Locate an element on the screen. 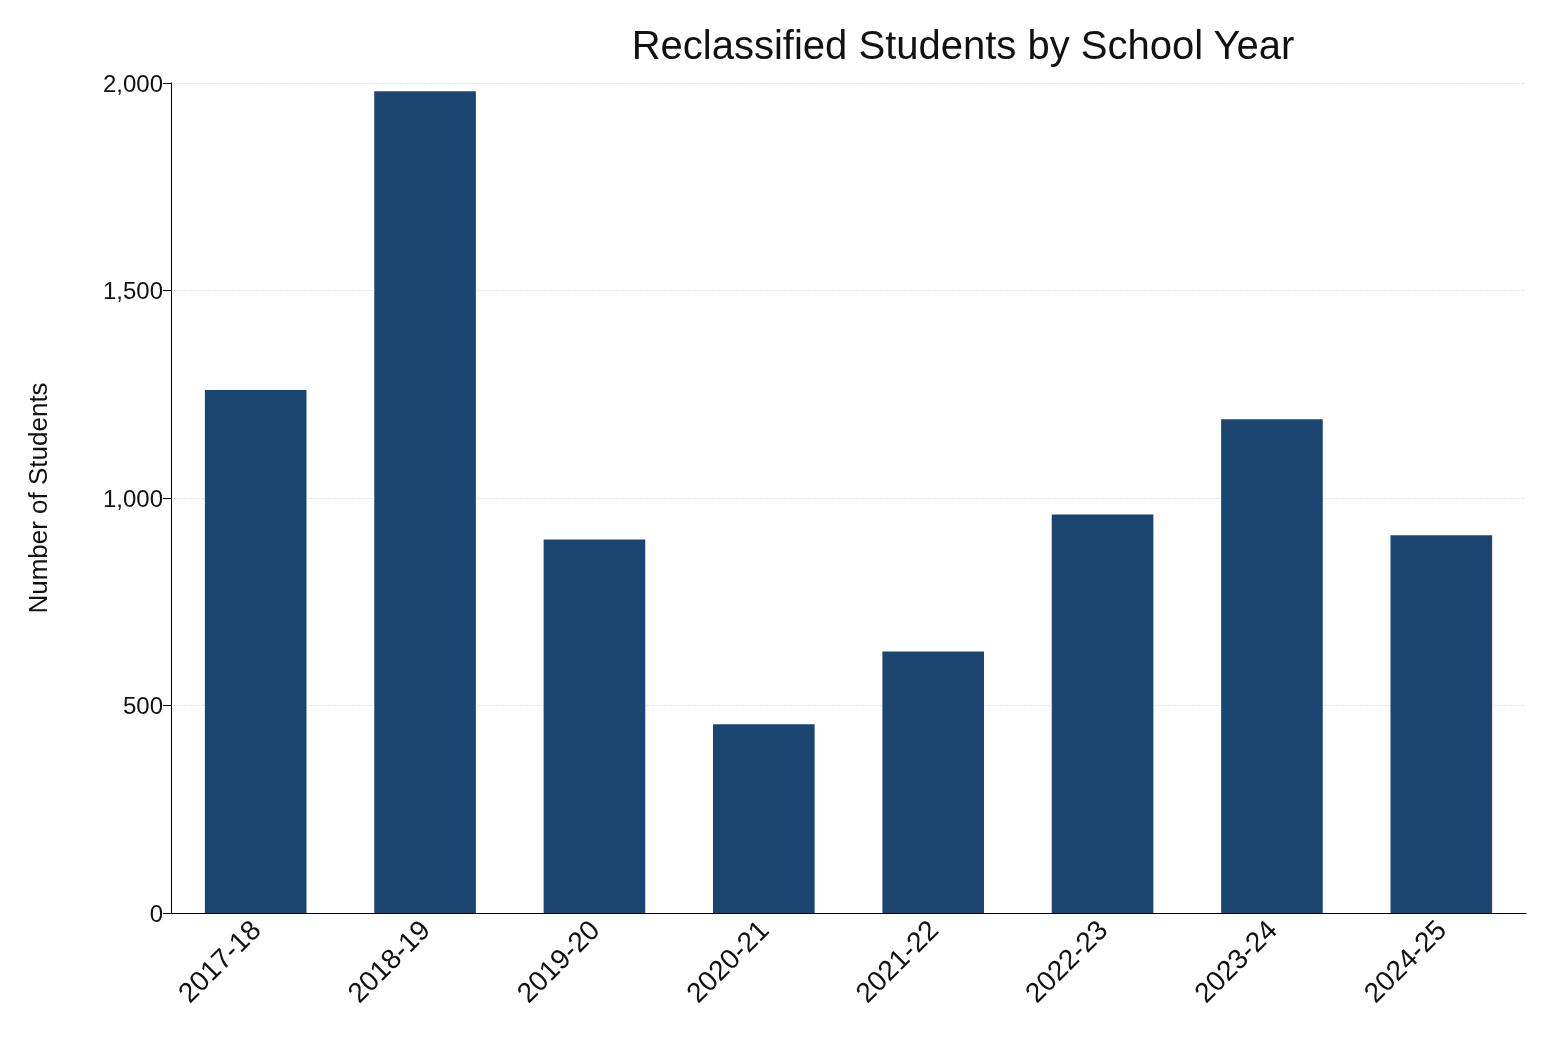 Image resolution: width=1550 pixels, height=1059 pixels. y-tick-label: 2,000 is located at coordinates (132, 83).